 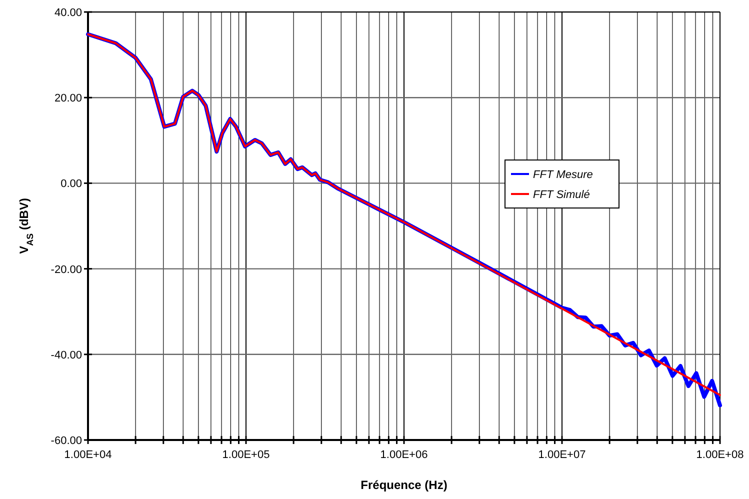 What do you see at coordinates (563, 175) in the screenshot?
I see `legend-label: FFT Mesure` at bounding box center [563, 175].